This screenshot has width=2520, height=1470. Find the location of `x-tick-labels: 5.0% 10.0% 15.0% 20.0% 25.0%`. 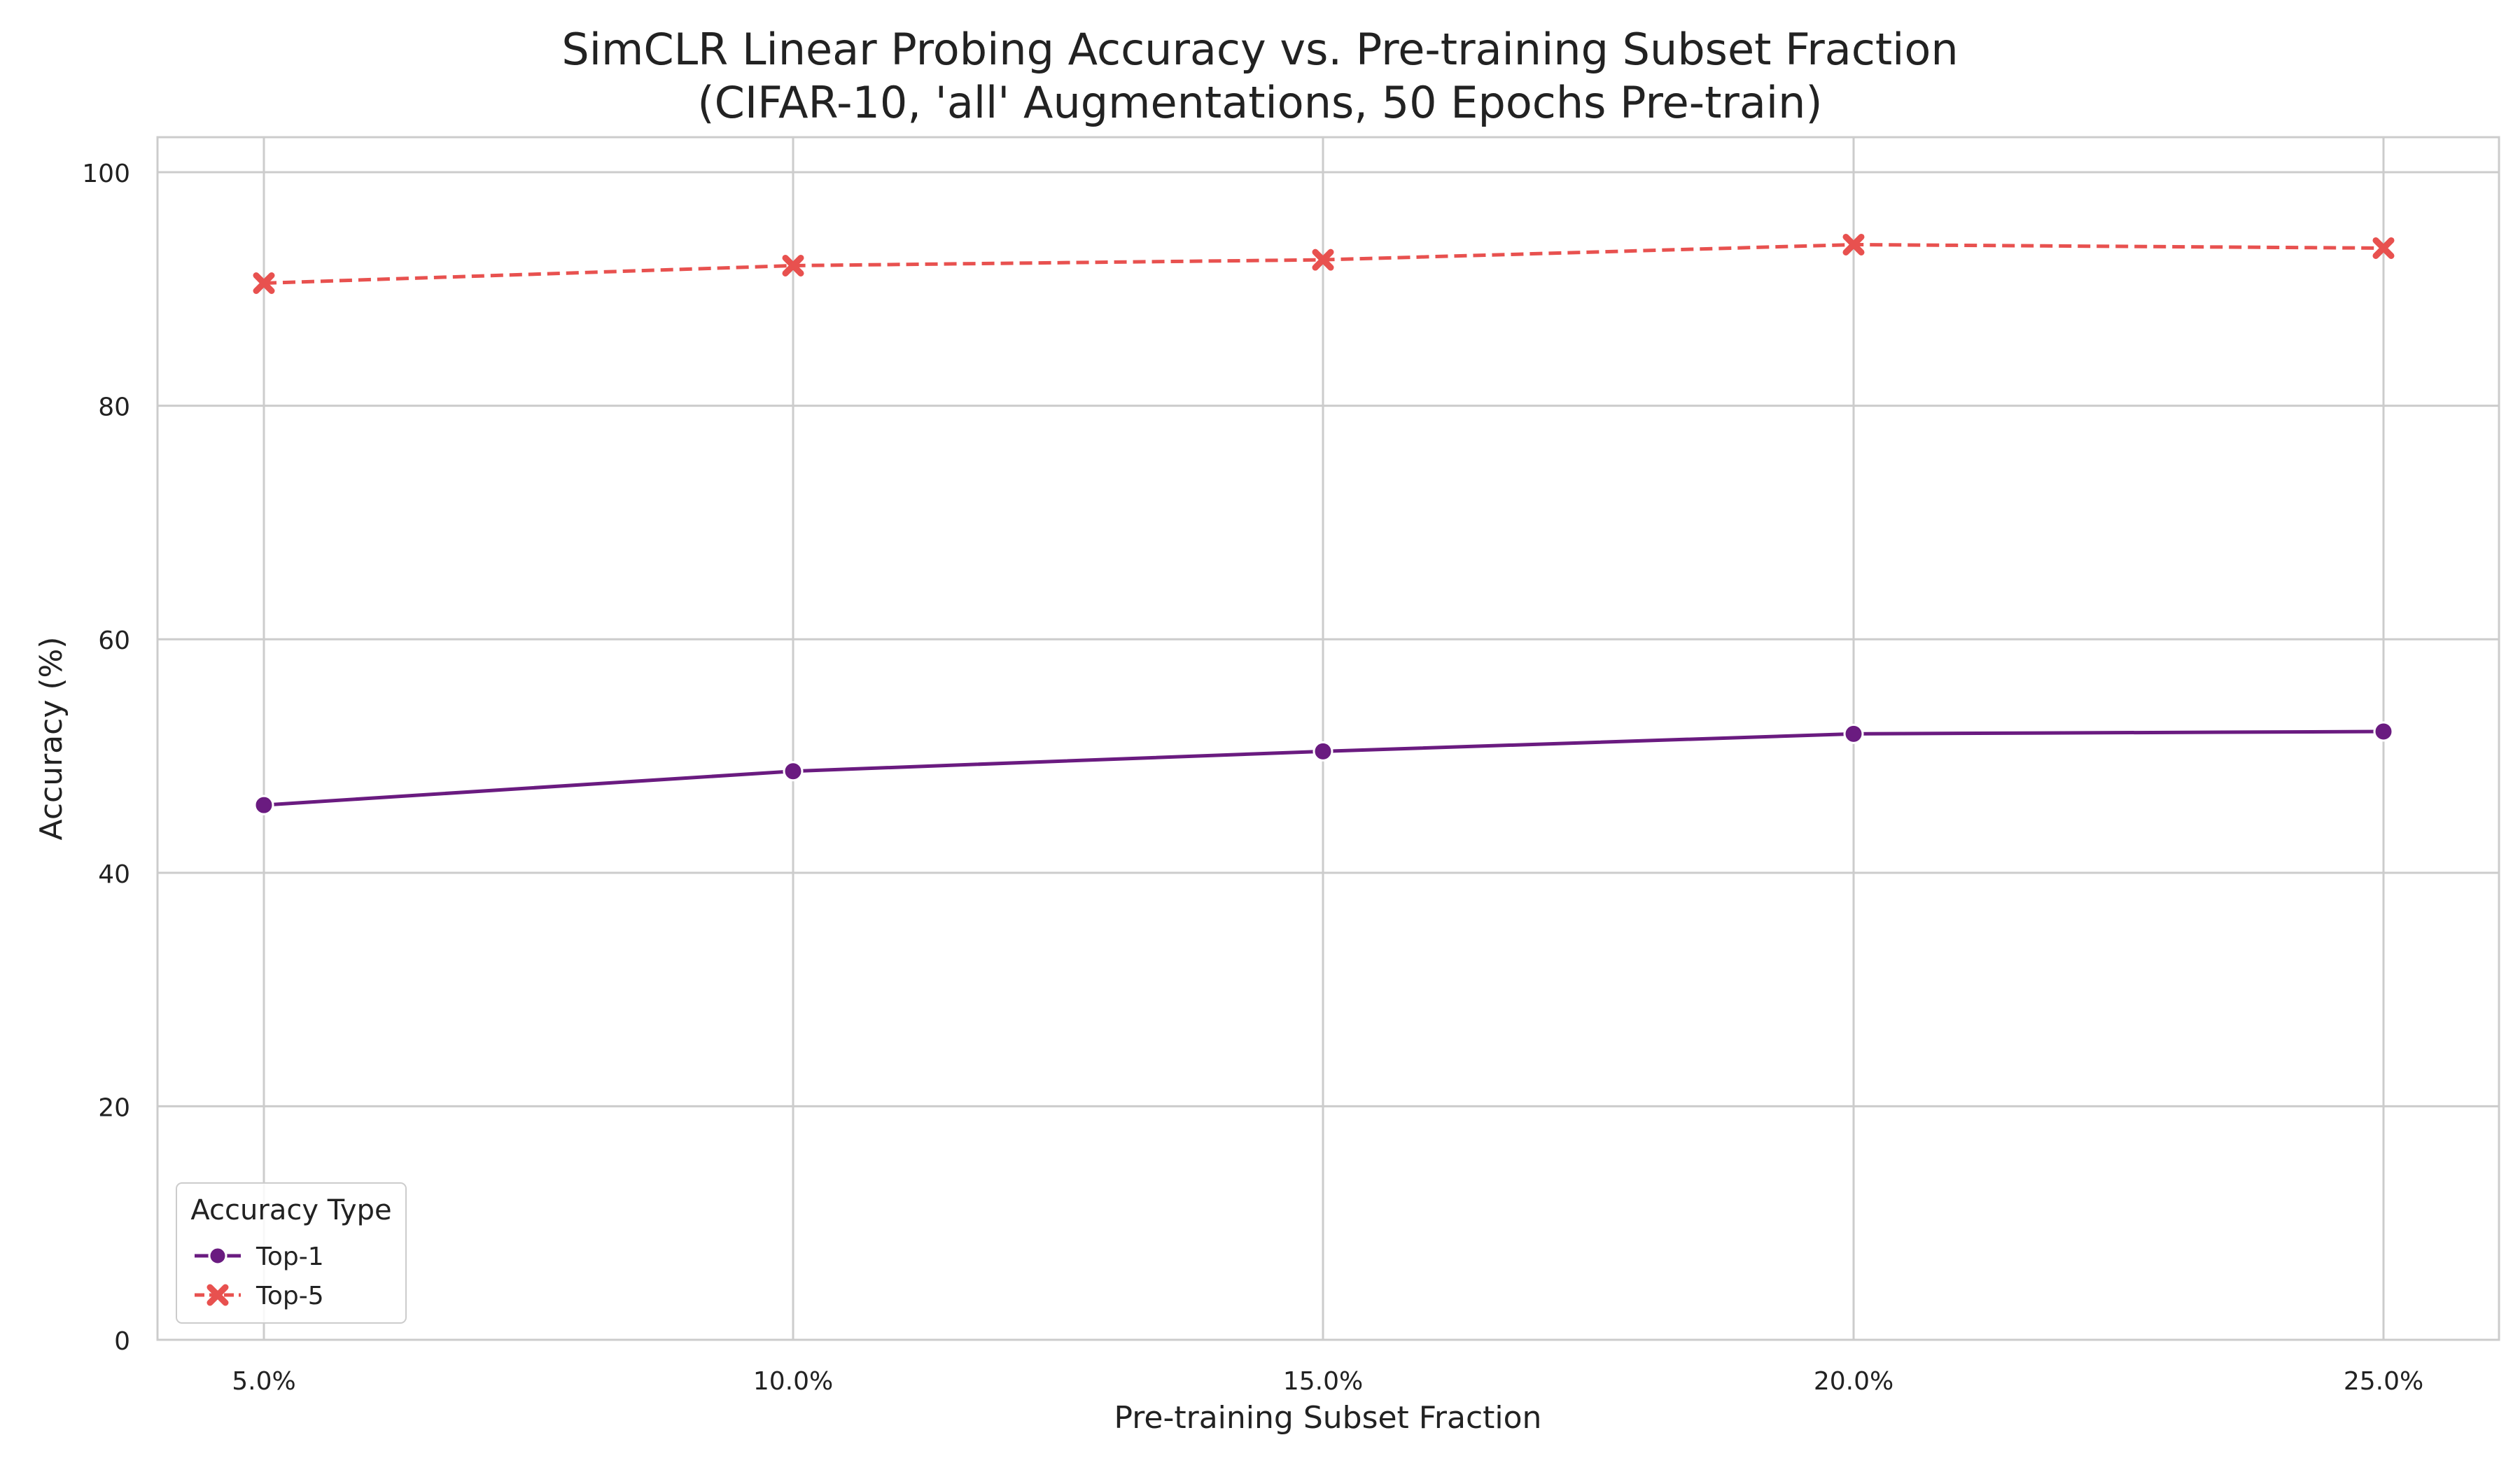

x-tick-labels: 5.0% 10.0% 15.0% 20.0% 25.0% is located at coordinates (1327, 1381).